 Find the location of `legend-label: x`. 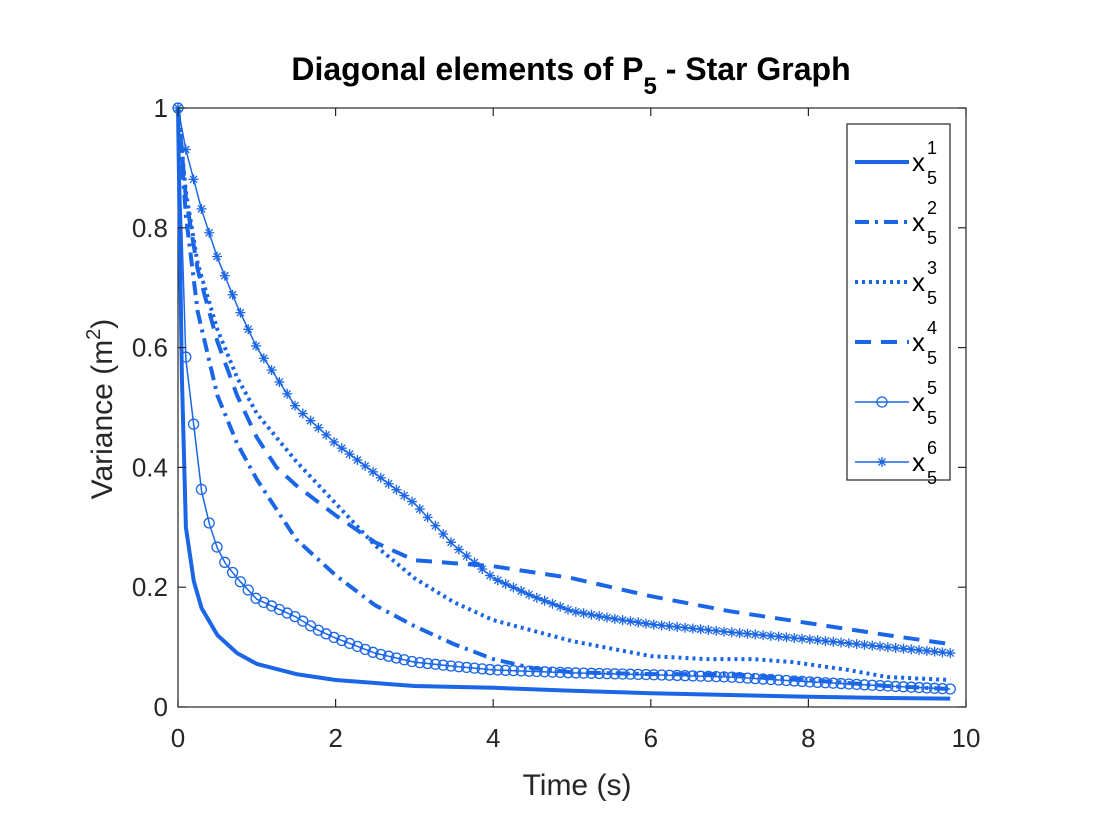

legend-label: x is located at coordinates (918, 162).